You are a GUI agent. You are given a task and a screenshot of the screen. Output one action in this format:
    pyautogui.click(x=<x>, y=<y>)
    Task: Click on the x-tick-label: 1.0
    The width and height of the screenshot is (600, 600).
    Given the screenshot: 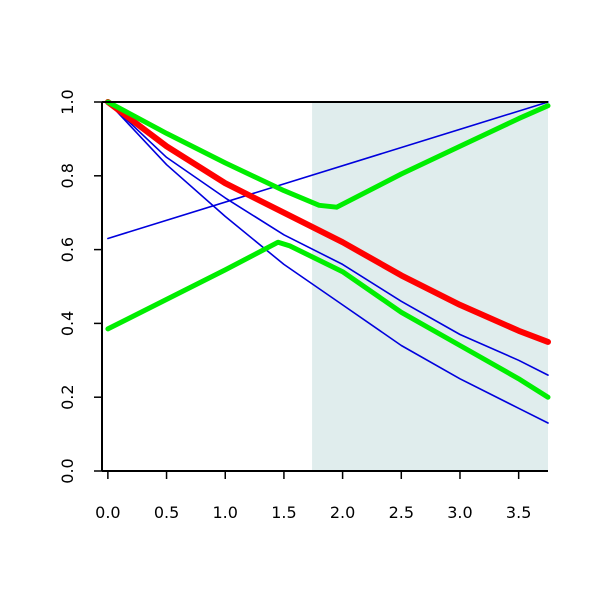 What is the action you would take?
    pyautogui.click(x=225, y=512)
    